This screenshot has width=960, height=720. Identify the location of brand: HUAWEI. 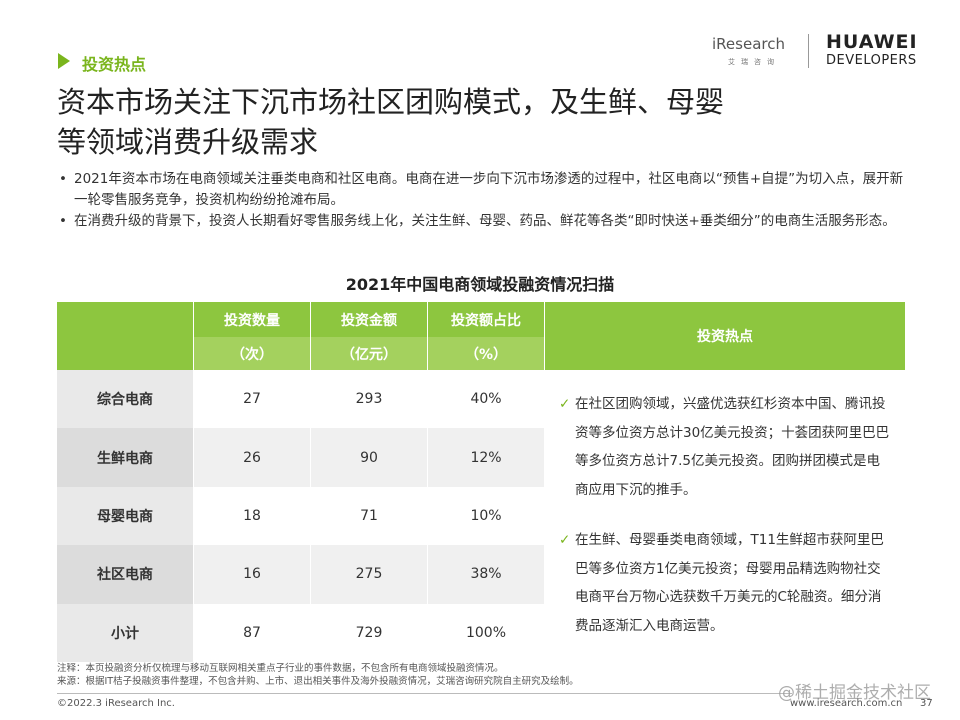
(872, 42).